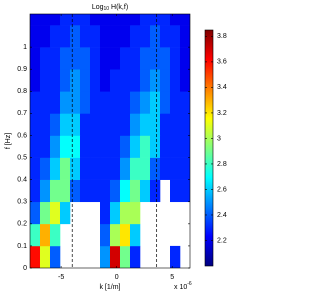  Describe the element at coordinates (22, 135) in the screenshot. I see `y-tick-label: 0.6` at that location.